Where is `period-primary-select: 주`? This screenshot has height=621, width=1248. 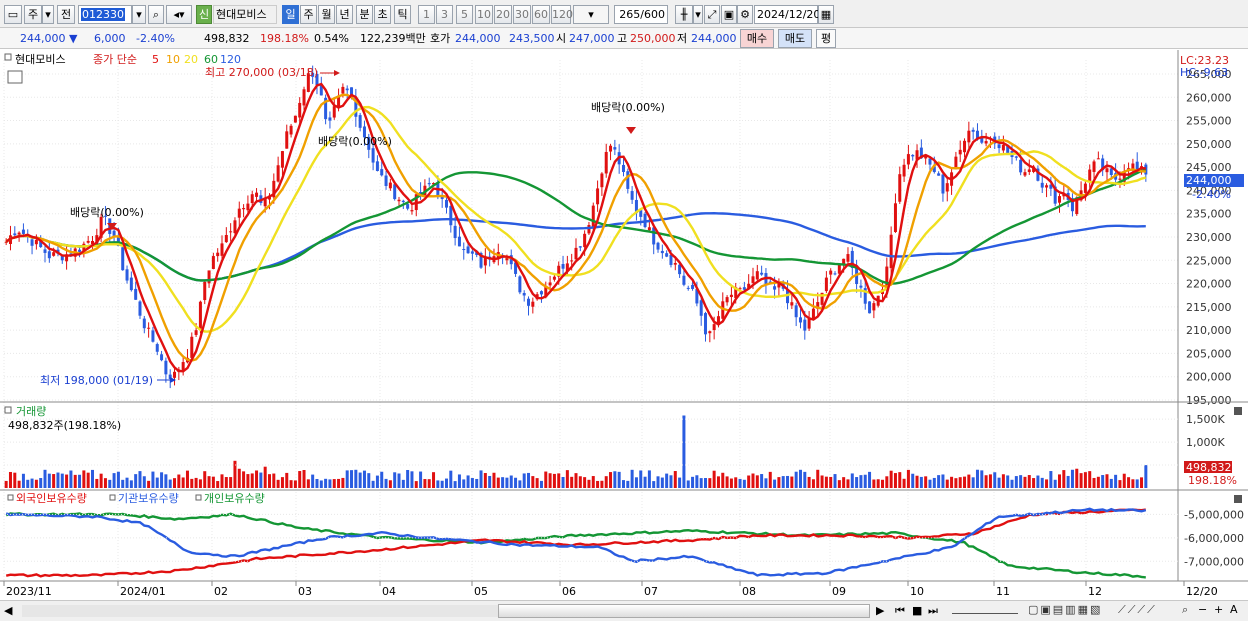 period-primary-select: 주 is located at coordinates (33, 14).